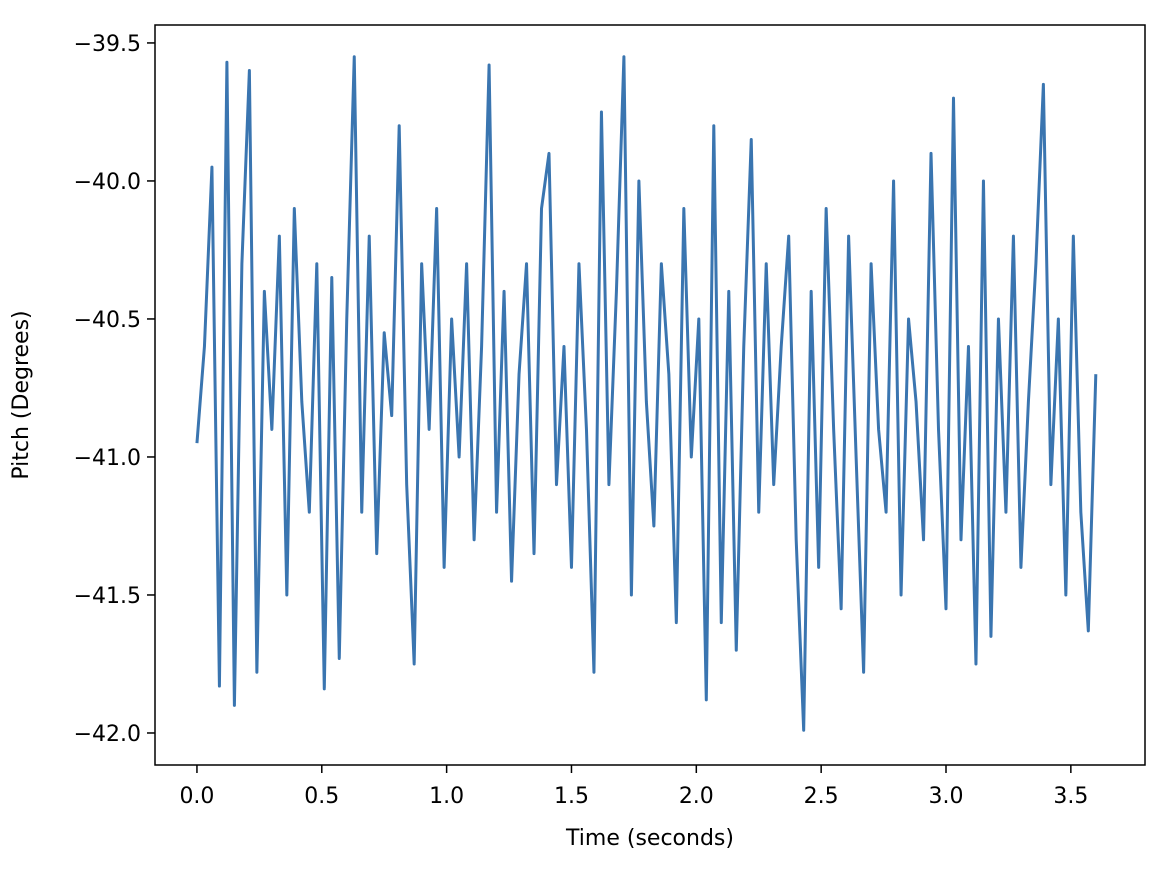 This screenshot has height=876, width=1176. I want to click on x-tick-label: 0.5, so click(321, 796).